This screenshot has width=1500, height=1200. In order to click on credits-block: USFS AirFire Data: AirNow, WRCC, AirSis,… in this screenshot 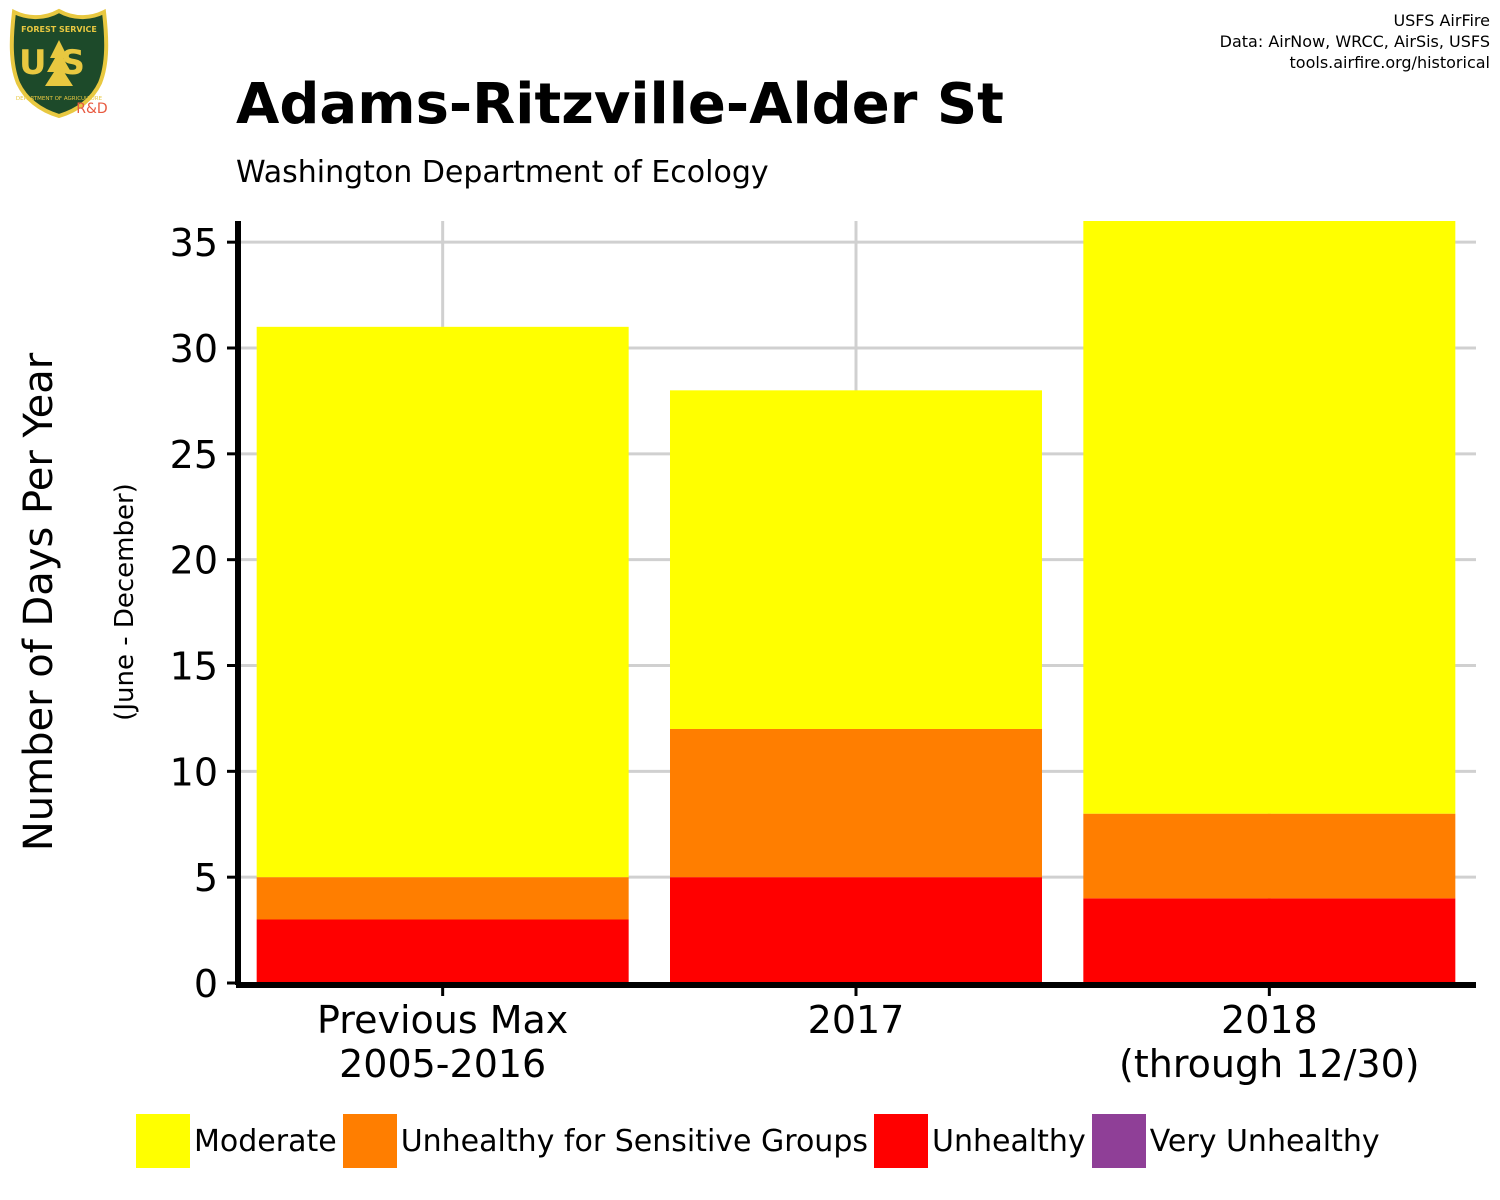, I will do `click(1355, 41)`.